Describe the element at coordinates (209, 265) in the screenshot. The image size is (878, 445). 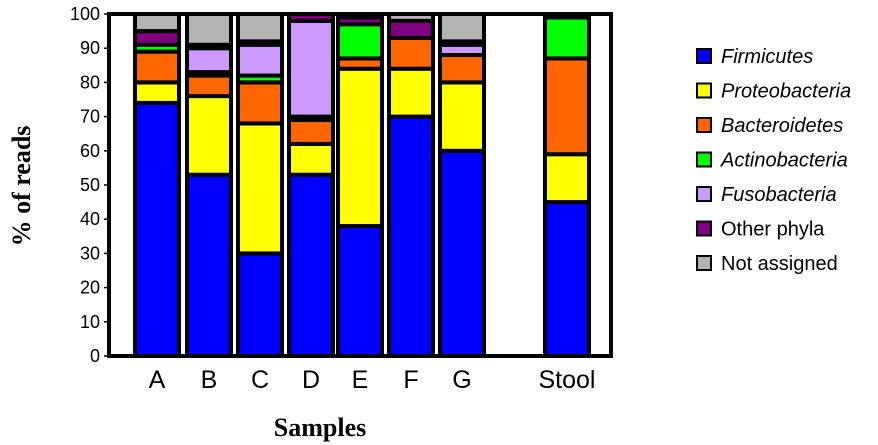
I see `bar-b-firmicutes` at that location.